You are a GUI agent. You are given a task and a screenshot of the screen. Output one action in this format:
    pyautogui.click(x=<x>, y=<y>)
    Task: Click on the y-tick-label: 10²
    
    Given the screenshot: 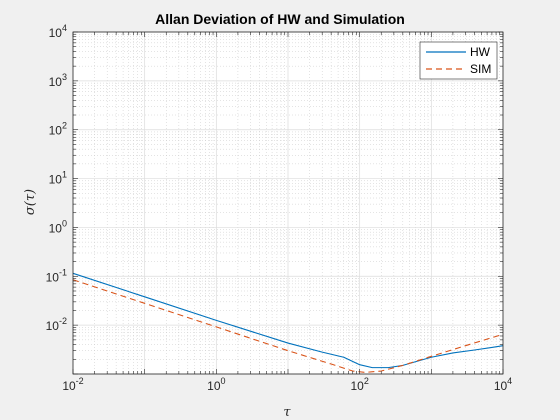 What is the action you would take?
    pyautogui.click(x=58, y=129)
    